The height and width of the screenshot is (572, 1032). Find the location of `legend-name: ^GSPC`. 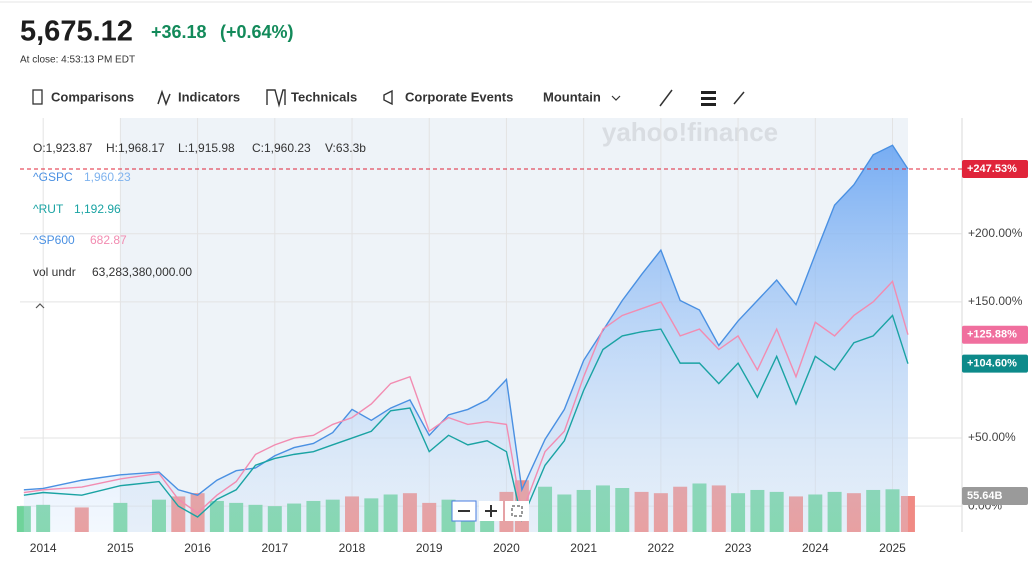

legend-name: ^GSPC is located at coordinates (53, 177).